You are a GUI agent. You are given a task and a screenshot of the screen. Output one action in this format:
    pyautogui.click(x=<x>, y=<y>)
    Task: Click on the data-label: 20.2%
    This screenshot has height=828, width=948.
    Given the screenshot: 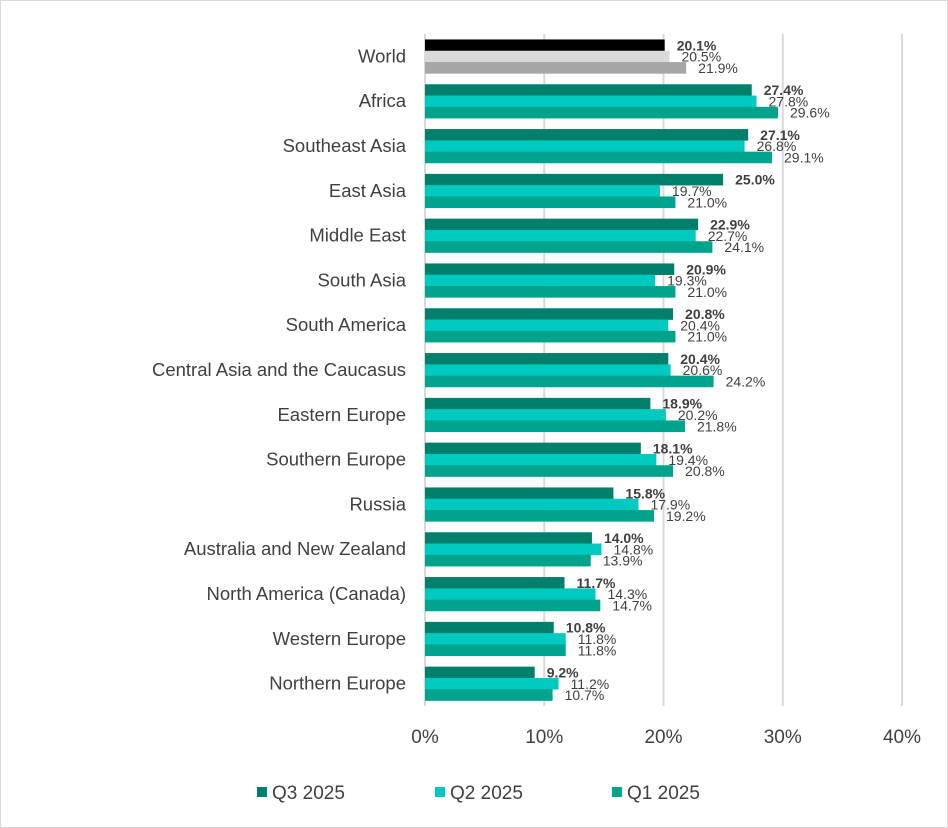 What is the action you would take?
    pyautogui.click(x=698, y=415)
    